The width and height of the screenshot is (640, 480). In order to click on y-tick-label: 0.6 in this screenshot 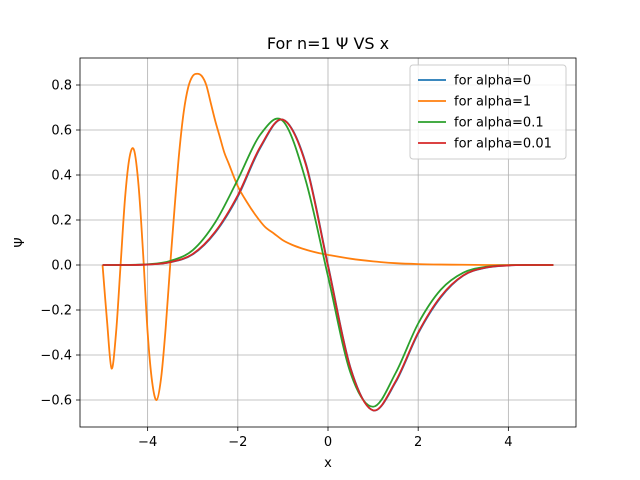, I will do `click(61, 131)`.